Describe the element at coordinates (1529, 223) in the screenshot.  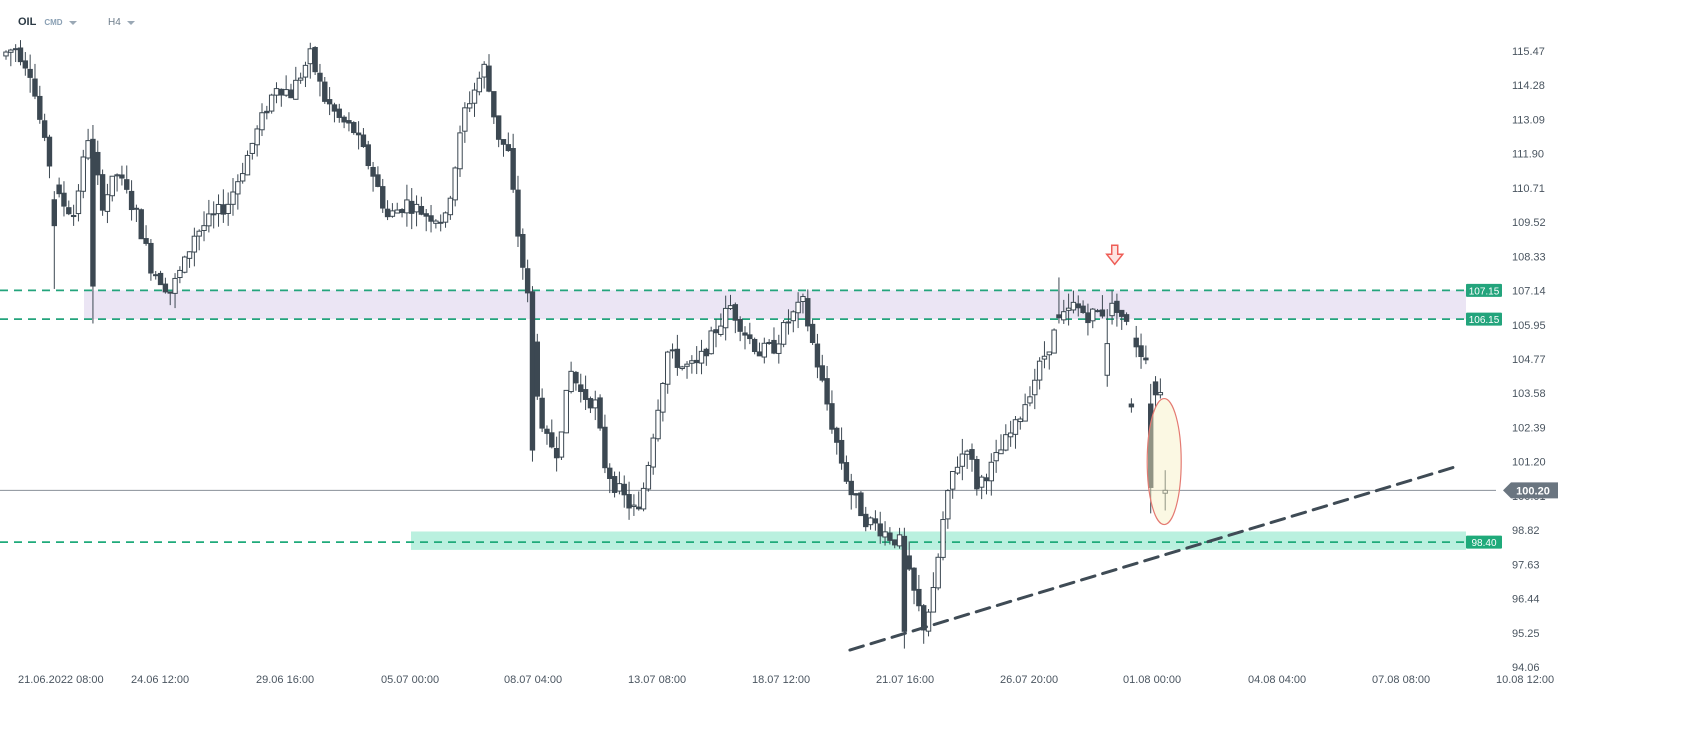
I see `y-tick-label: 109.52` at that location.